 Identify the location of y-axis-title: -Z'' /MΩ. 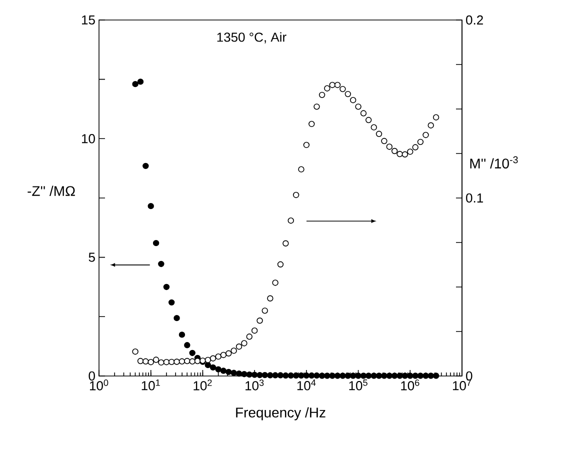
(51, 191).